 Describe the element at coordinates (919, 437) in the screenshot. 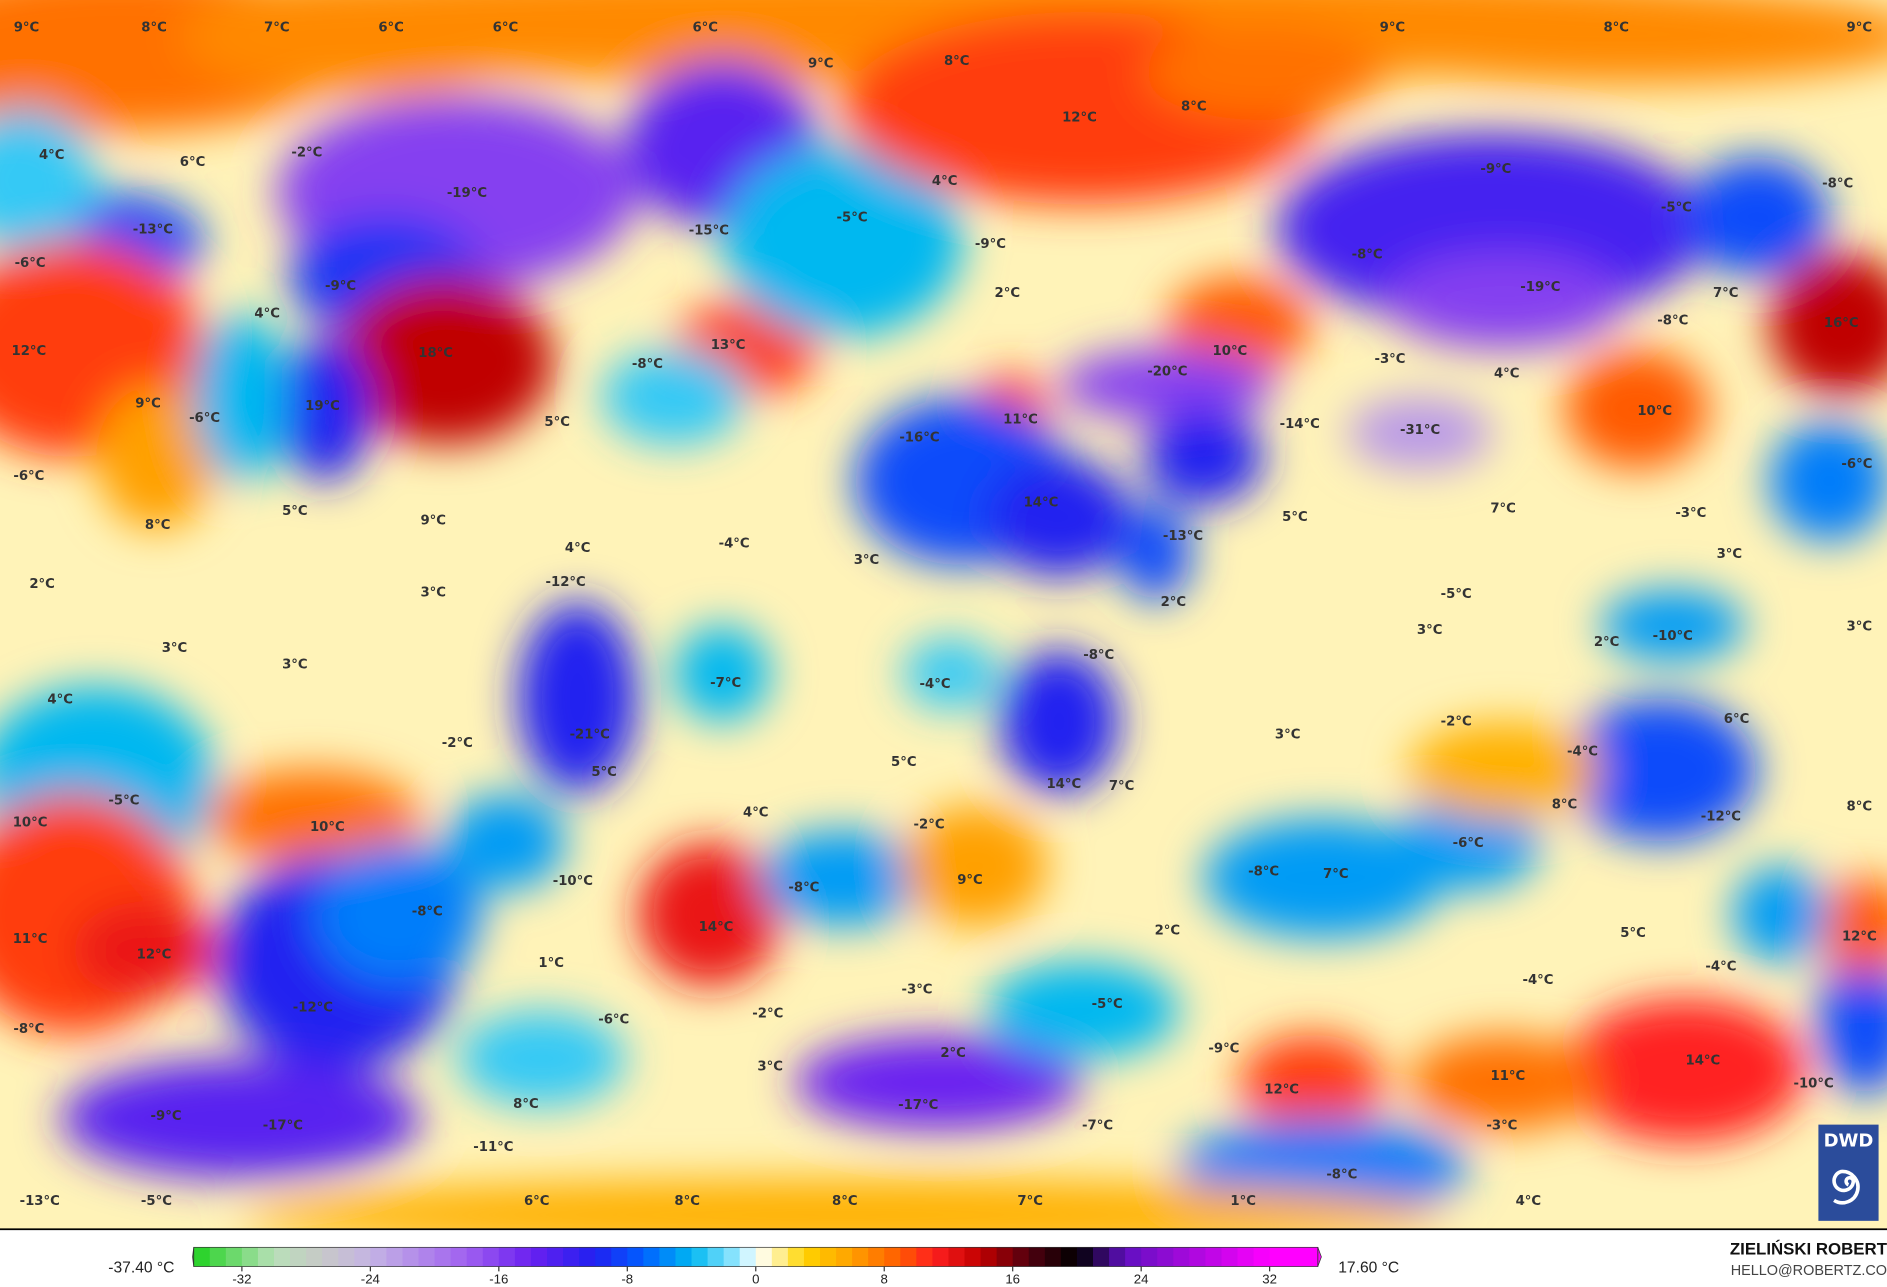

I see `temperature-label: -16°C` at that location.